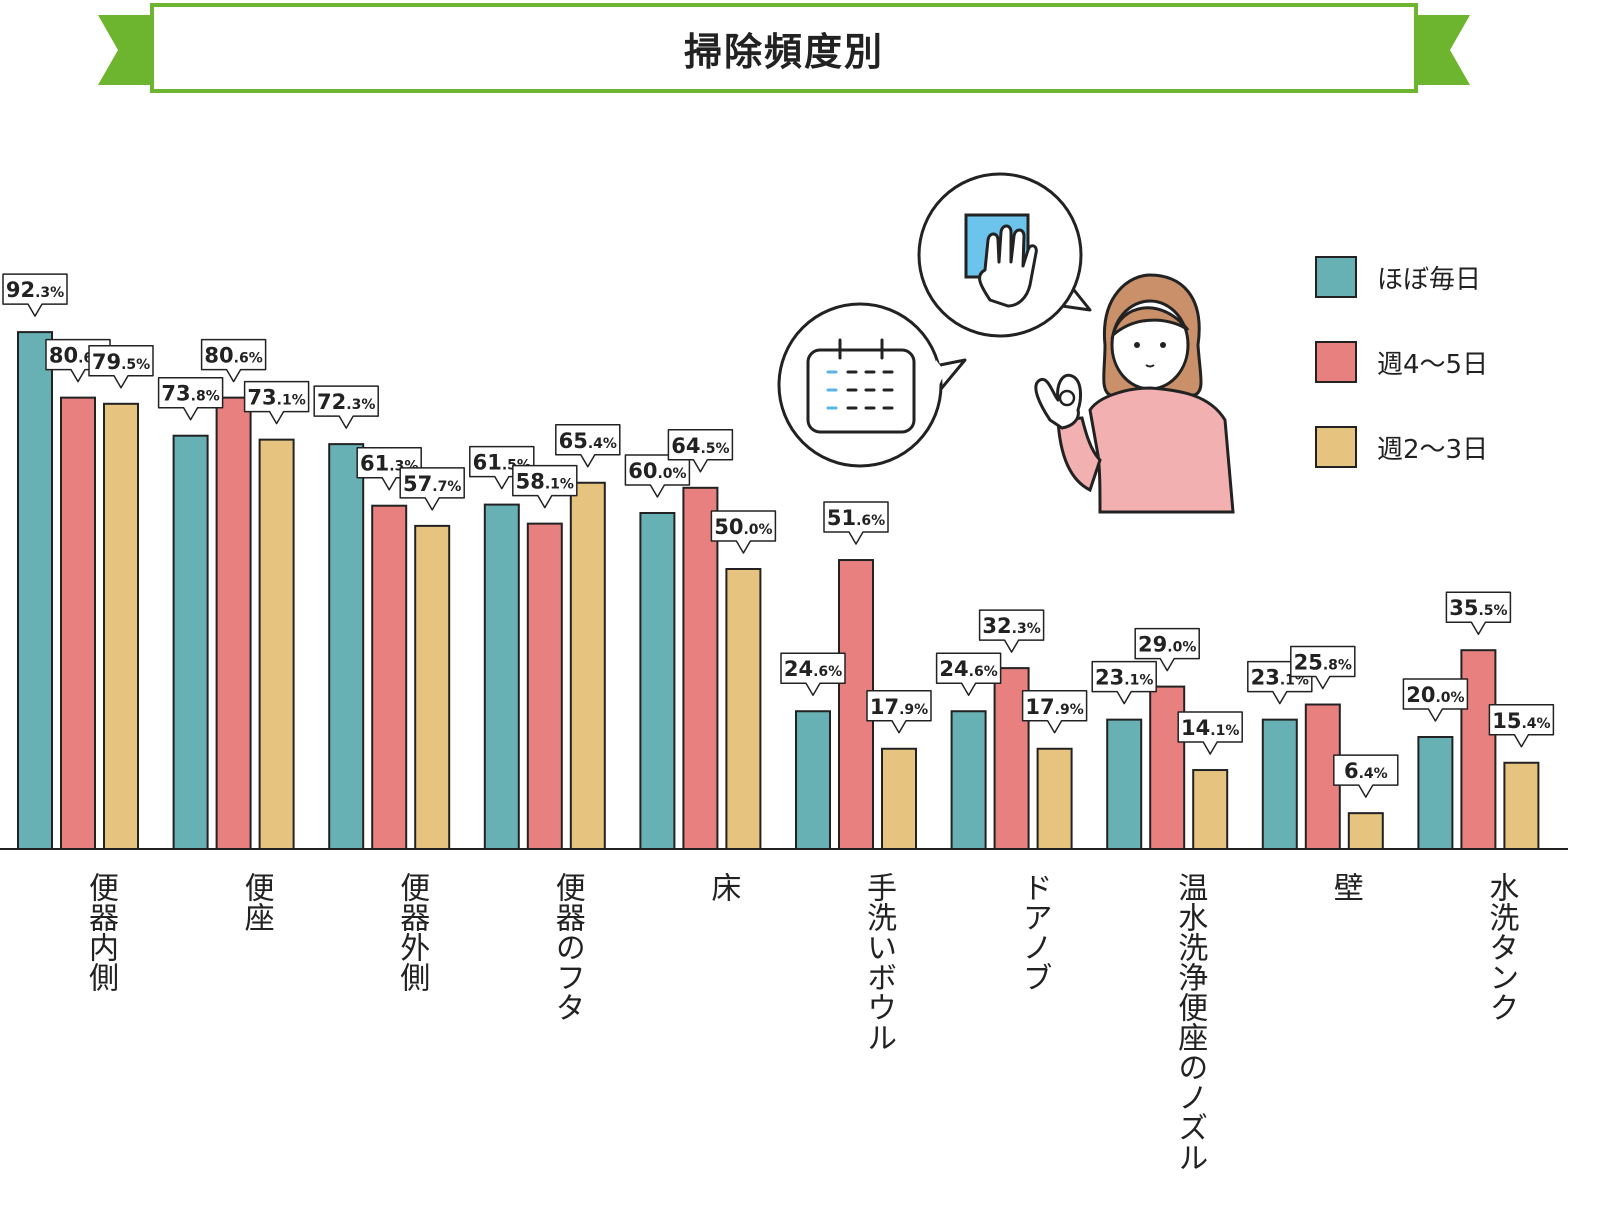 This screenshot has height=1205, width=1600. I want to click on cloth-bubble, so click(1004, 255).